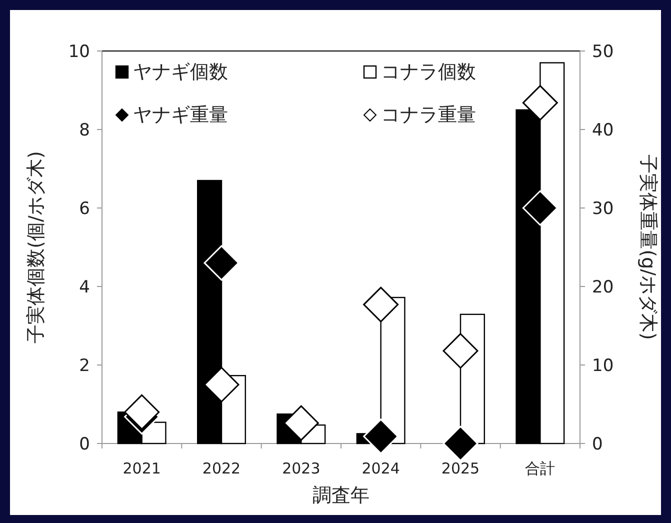 This screenshot has height=523, width=671. What do you see at coordinates (84, 209) in the screenshot?
I see `y-tick-label: 6` at bounding box center [84, 209].